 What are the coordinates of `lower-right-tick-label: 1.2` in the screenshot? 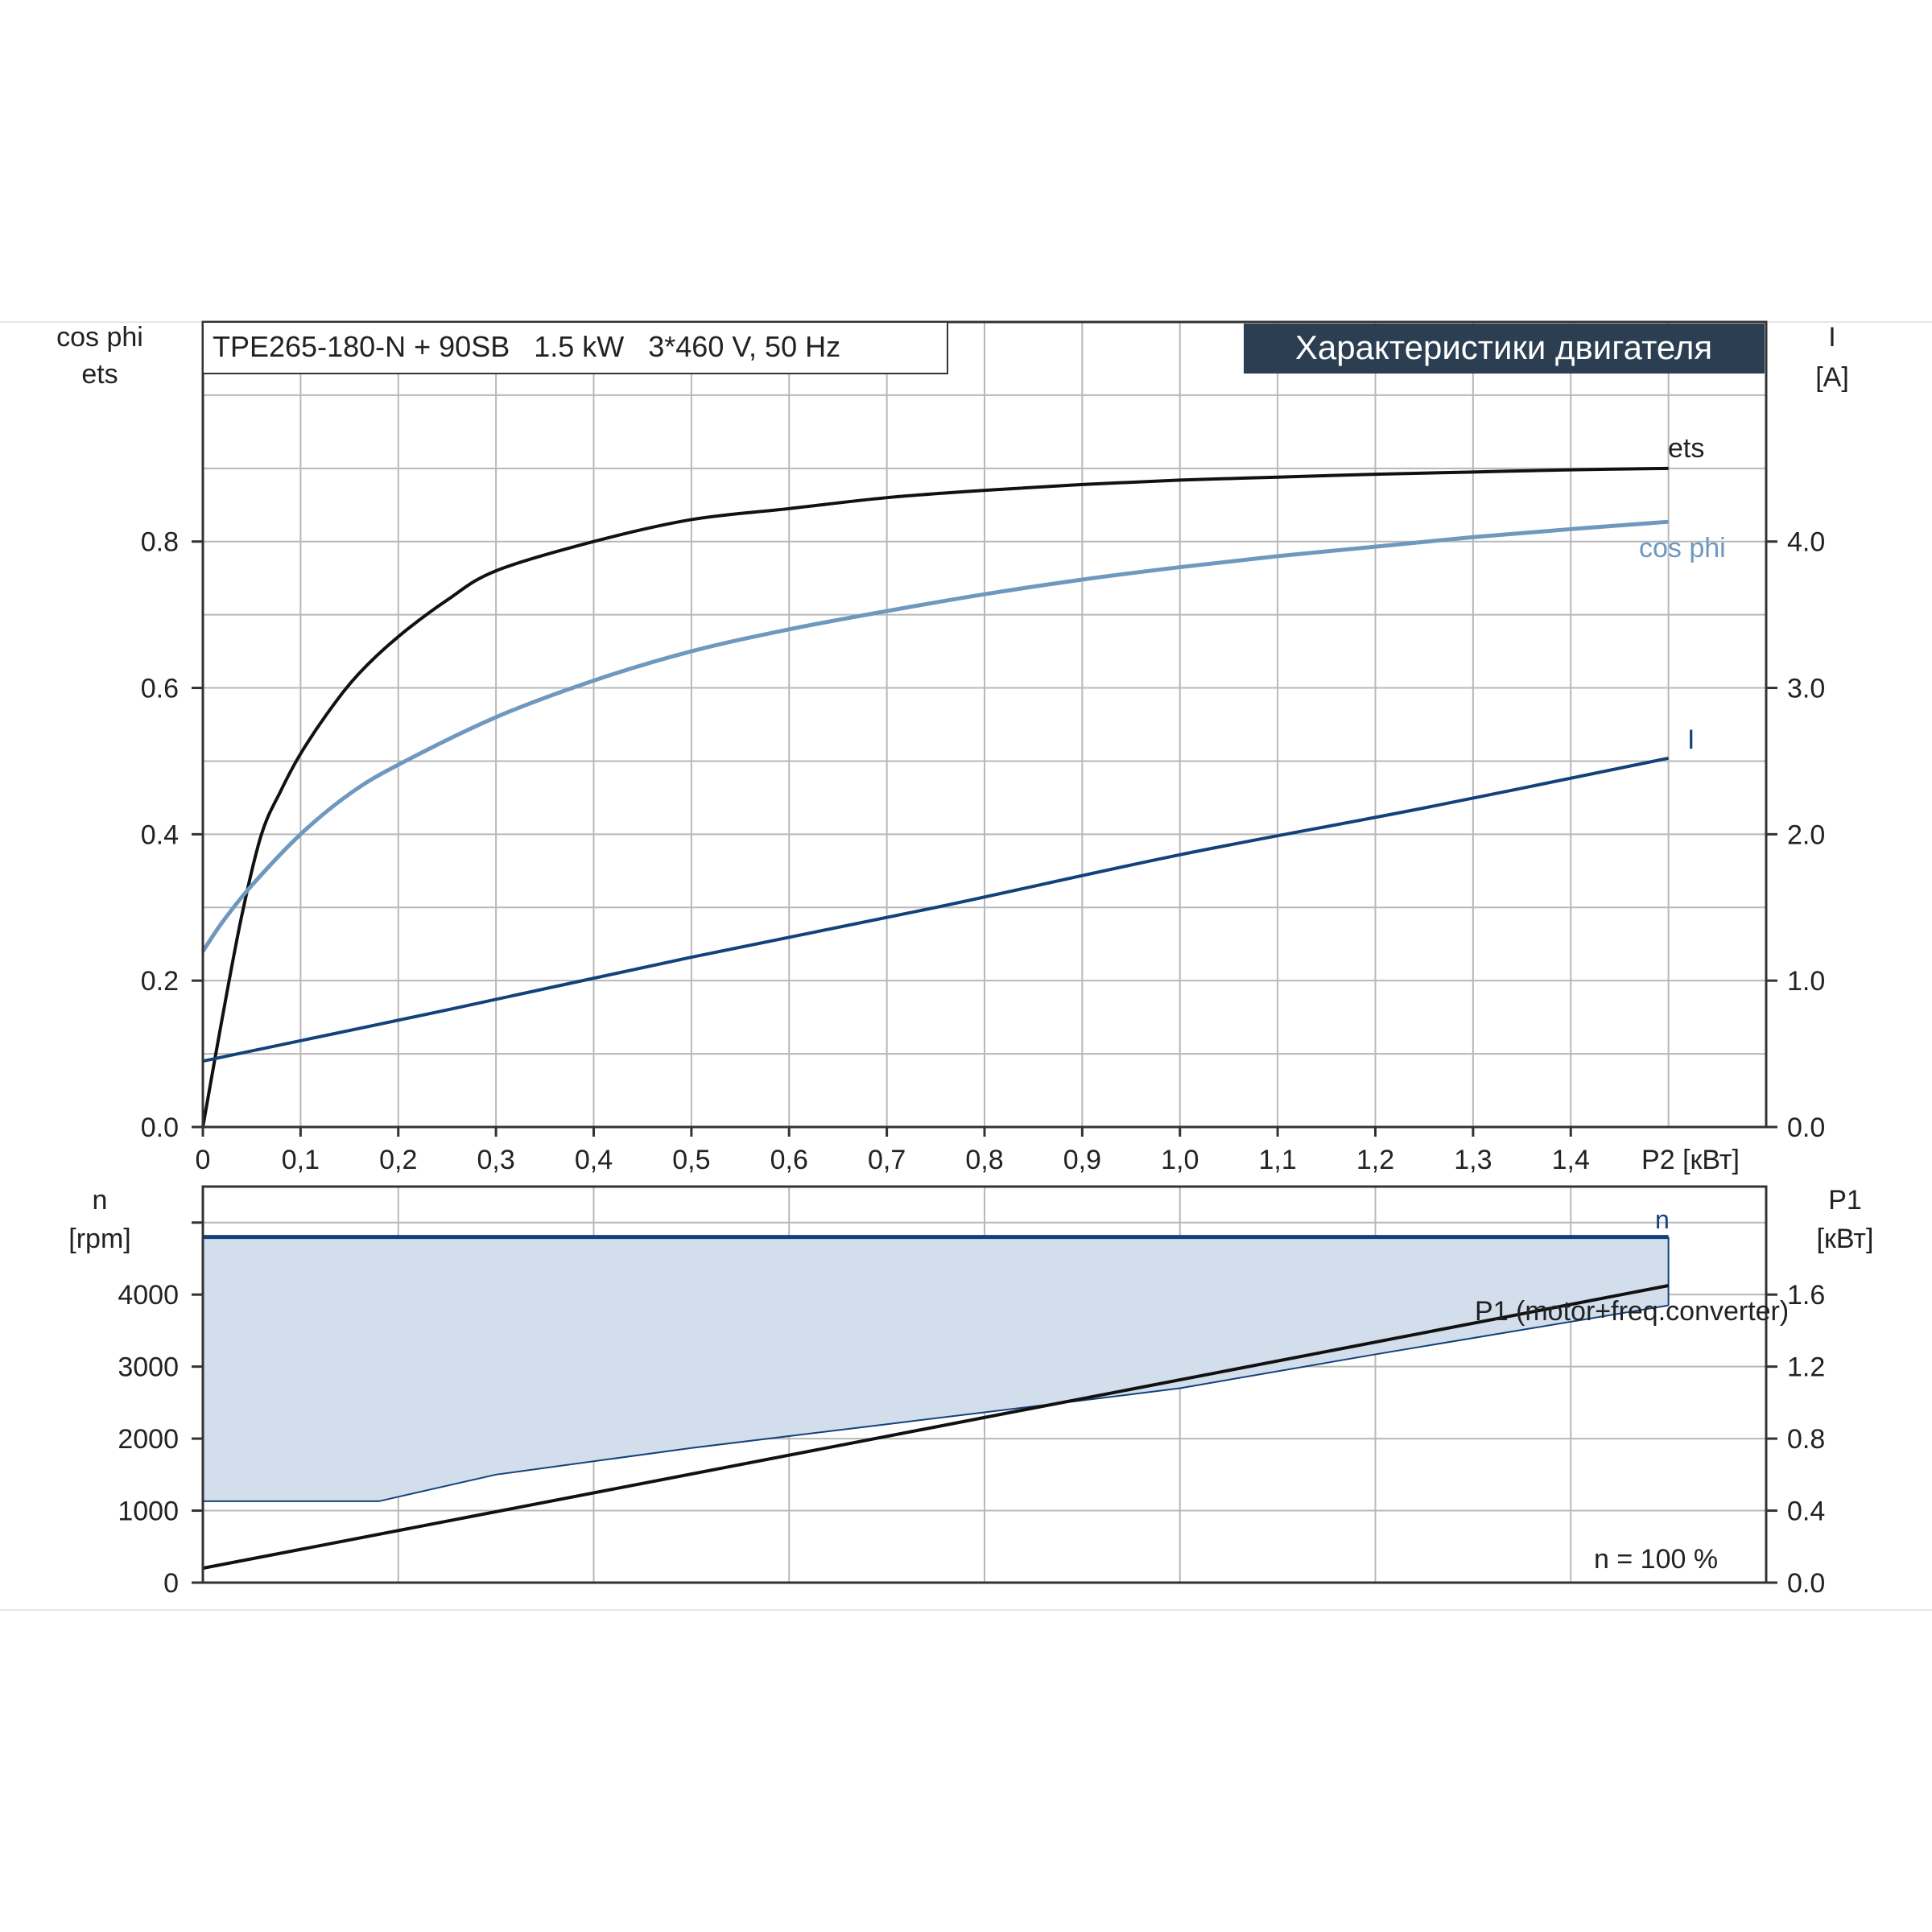 It's located at (1806, 1367).